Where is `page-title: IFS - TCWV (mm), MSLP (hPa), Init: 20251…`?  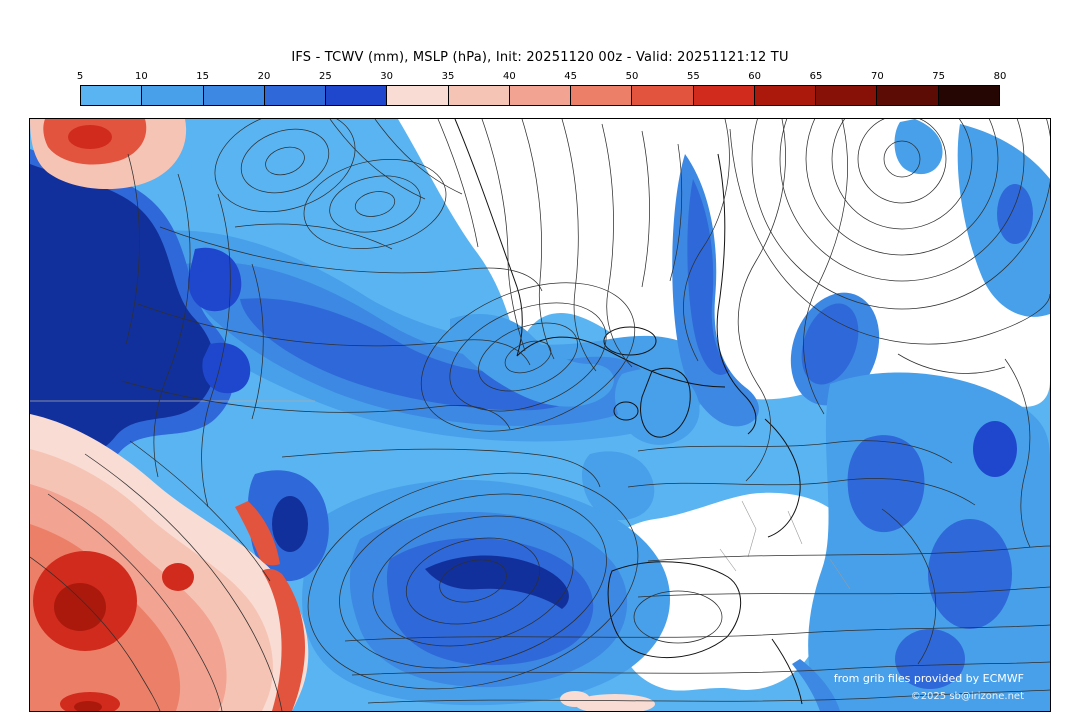
page-title: IFS - TCWV (mm), MSLP (hPa), Init: 20251… is located at coordinates (540, 57).